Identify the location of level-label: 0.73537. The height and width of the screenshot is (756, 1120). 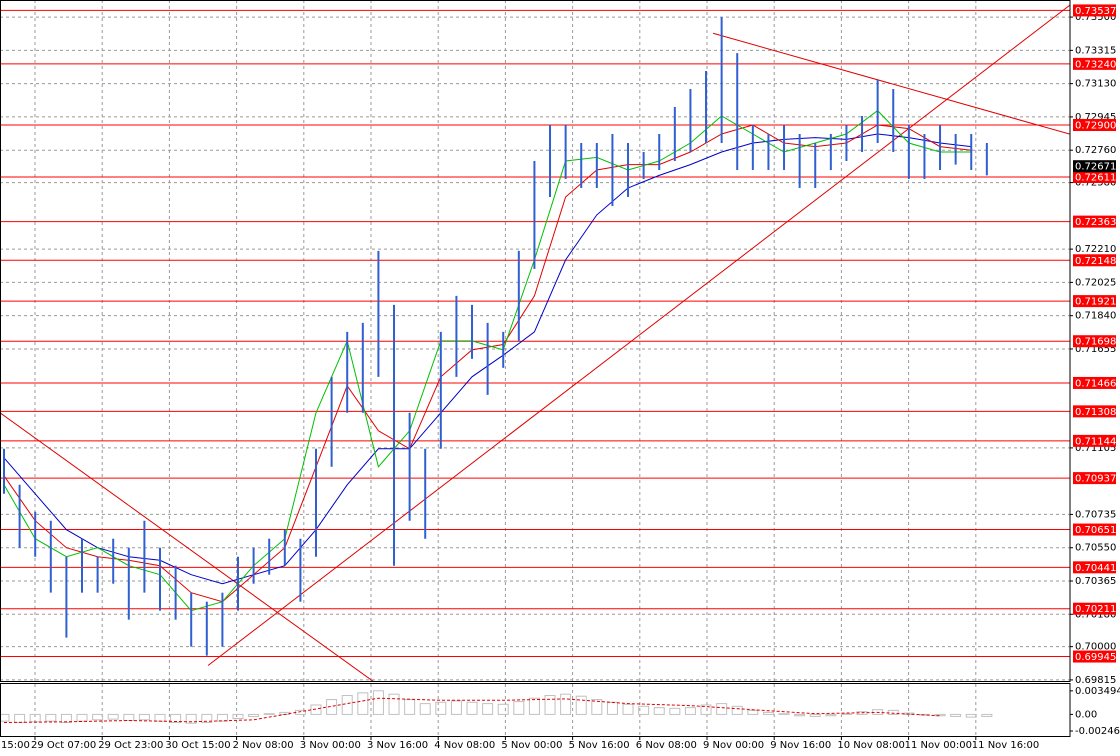
(1095, 11).